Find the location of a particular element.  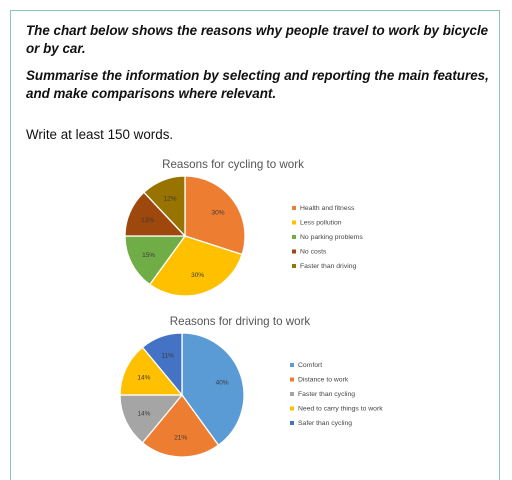

slice-label: 40% is located at coordinates (222, 382).